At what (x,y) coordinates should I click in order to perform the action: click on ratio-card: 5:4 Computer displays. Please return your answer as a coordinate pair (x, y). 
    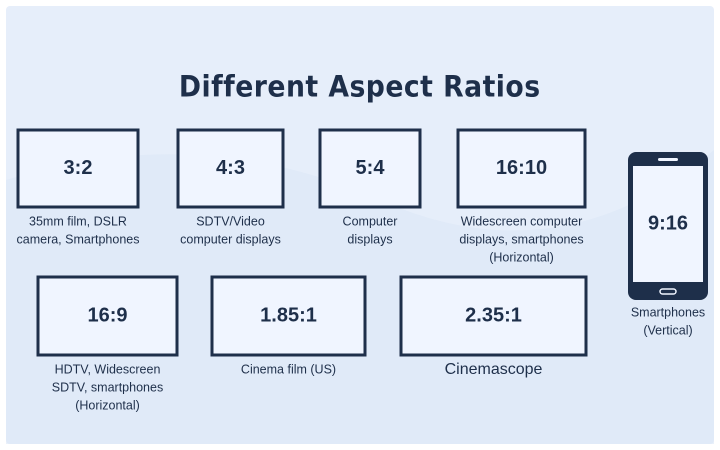
    Looking at the image, I should click on (370, 187).